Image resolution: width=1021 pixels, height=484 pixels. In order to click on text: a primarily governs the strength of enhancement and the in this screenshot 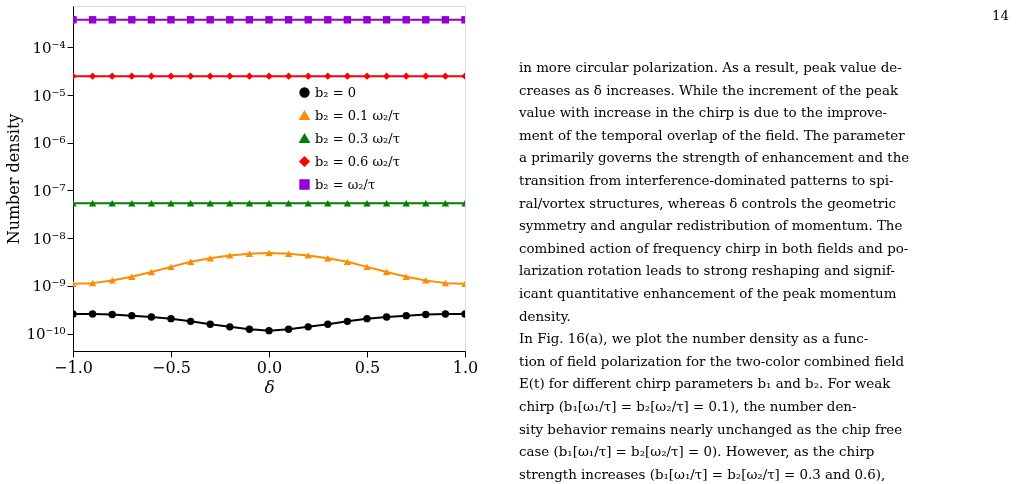, I will do `click(714, 158)`.